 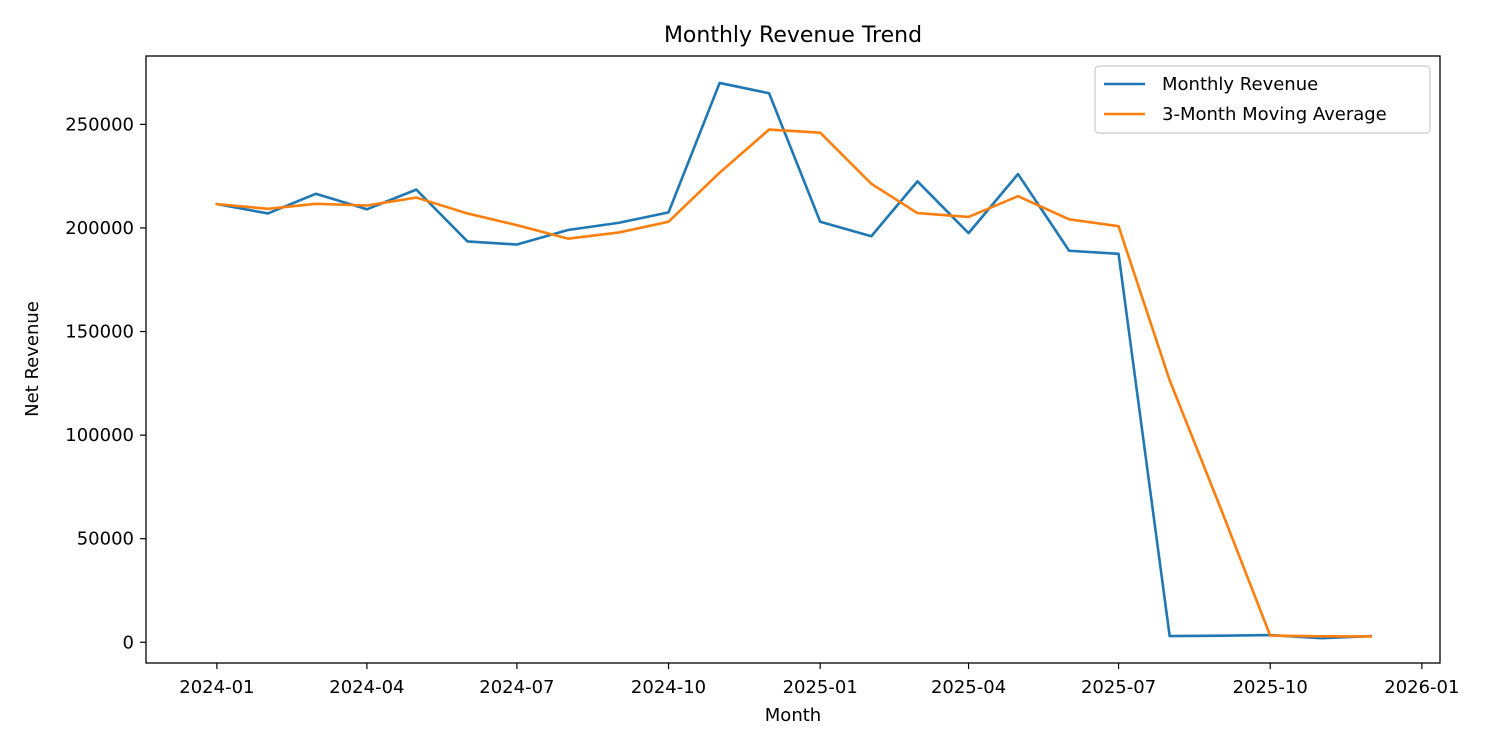 I want to click on y-tick-label: 200000, so click(x=99, y=228).